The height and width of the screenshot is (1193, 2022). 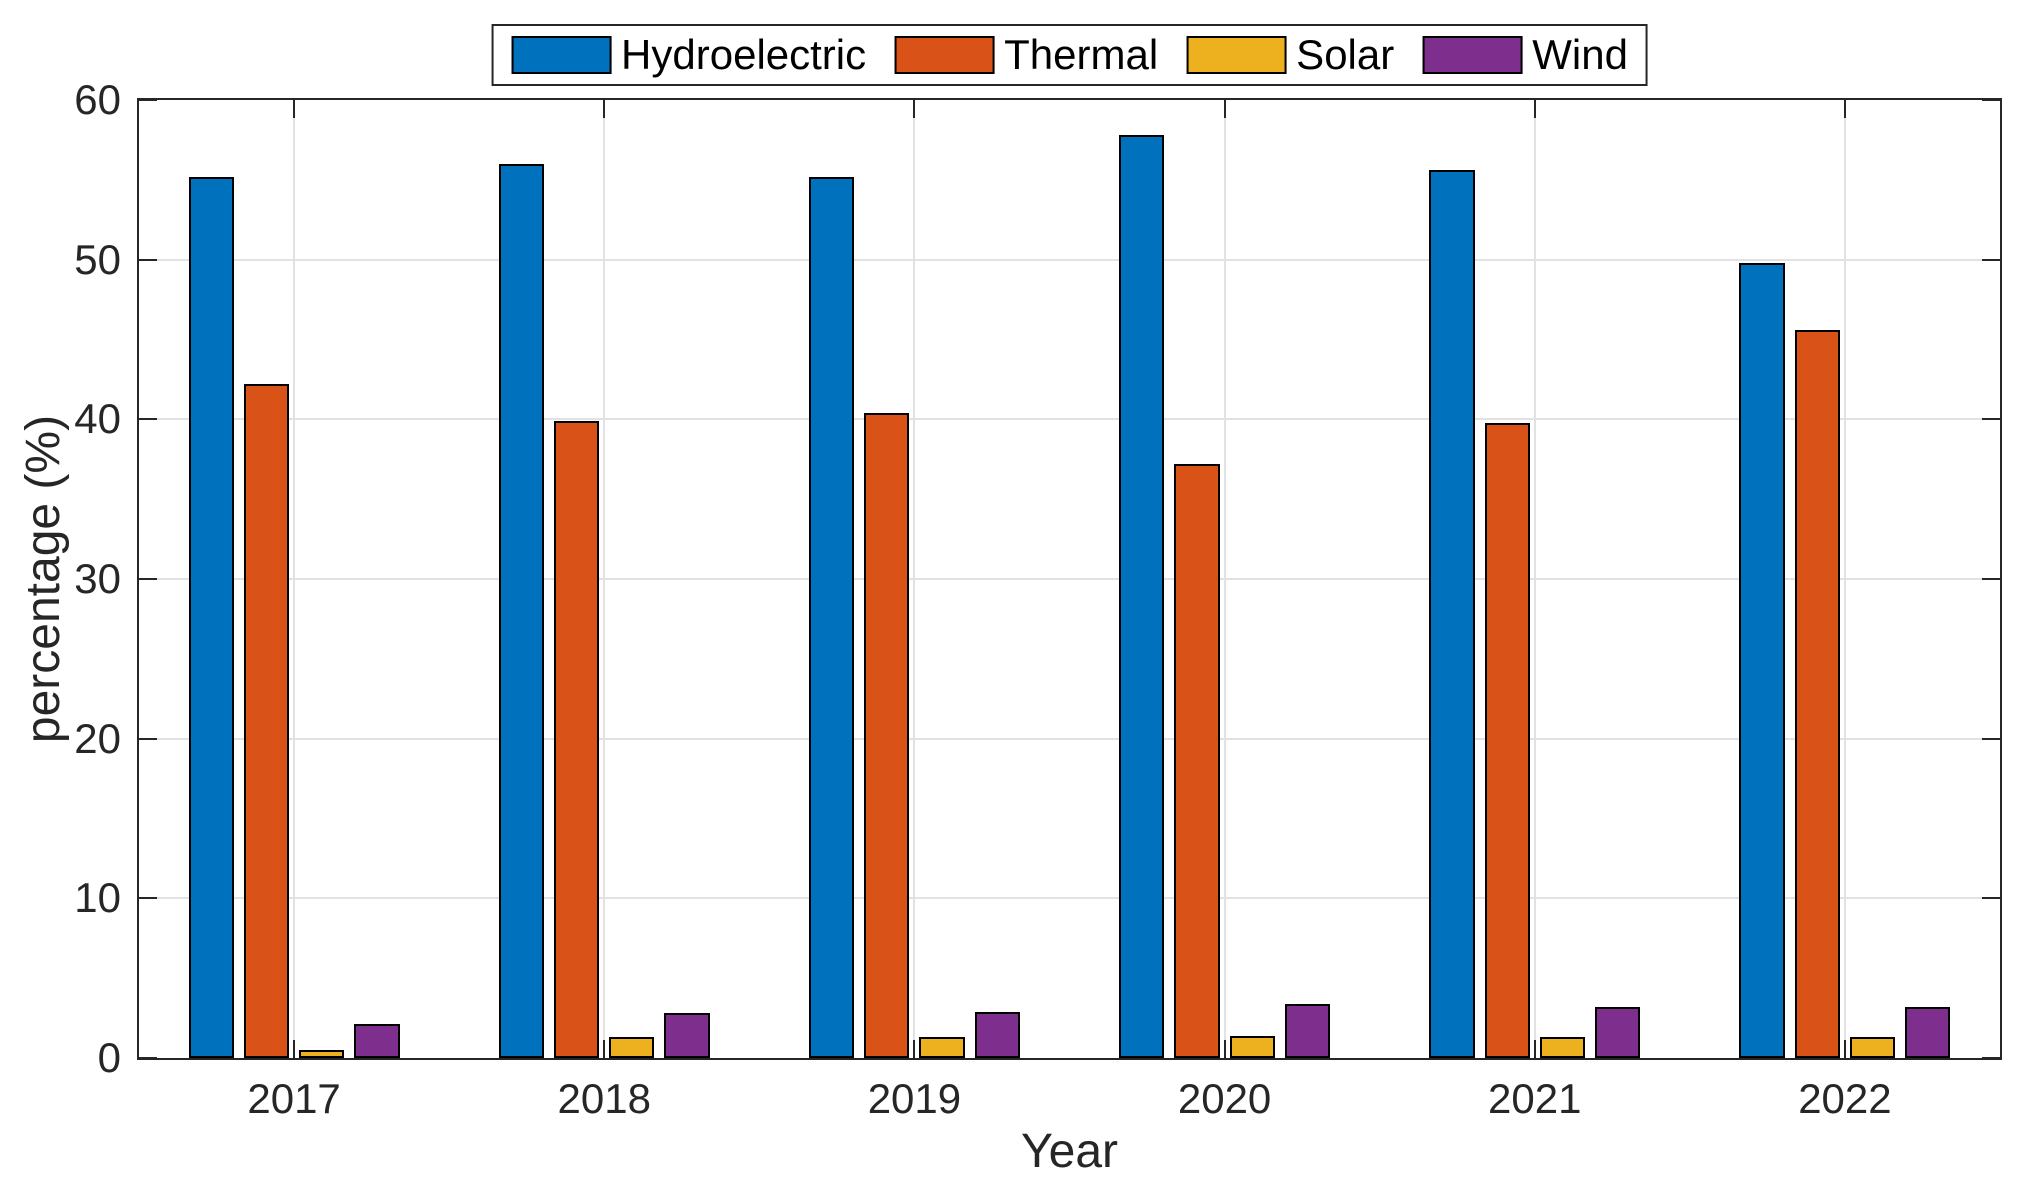 I want to click on gridline-x-2019, so click(x=914, y=579).